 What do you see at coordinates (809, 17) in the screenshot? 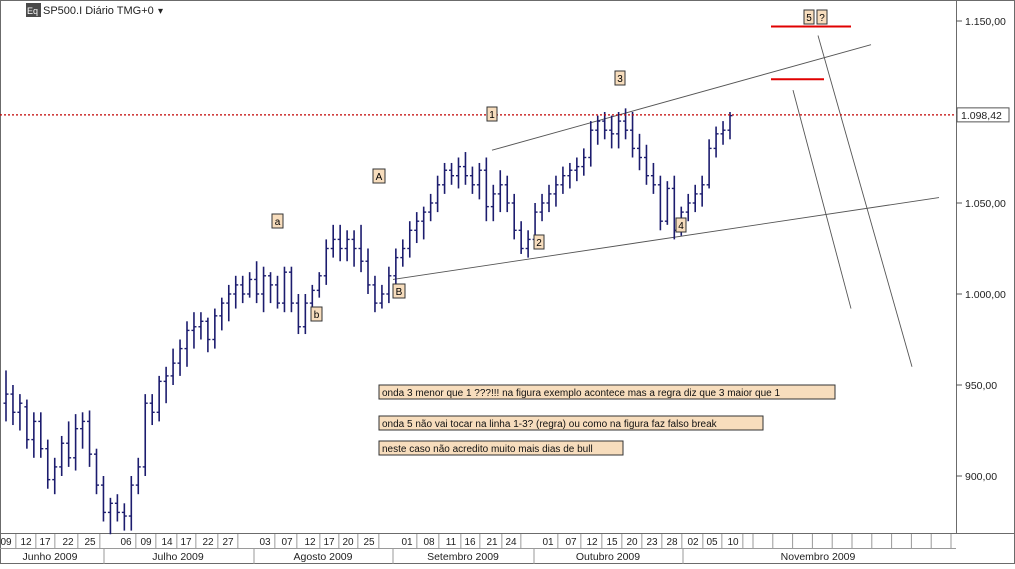
I see `wave-label-5: 5` at bounding box center [809, 17].